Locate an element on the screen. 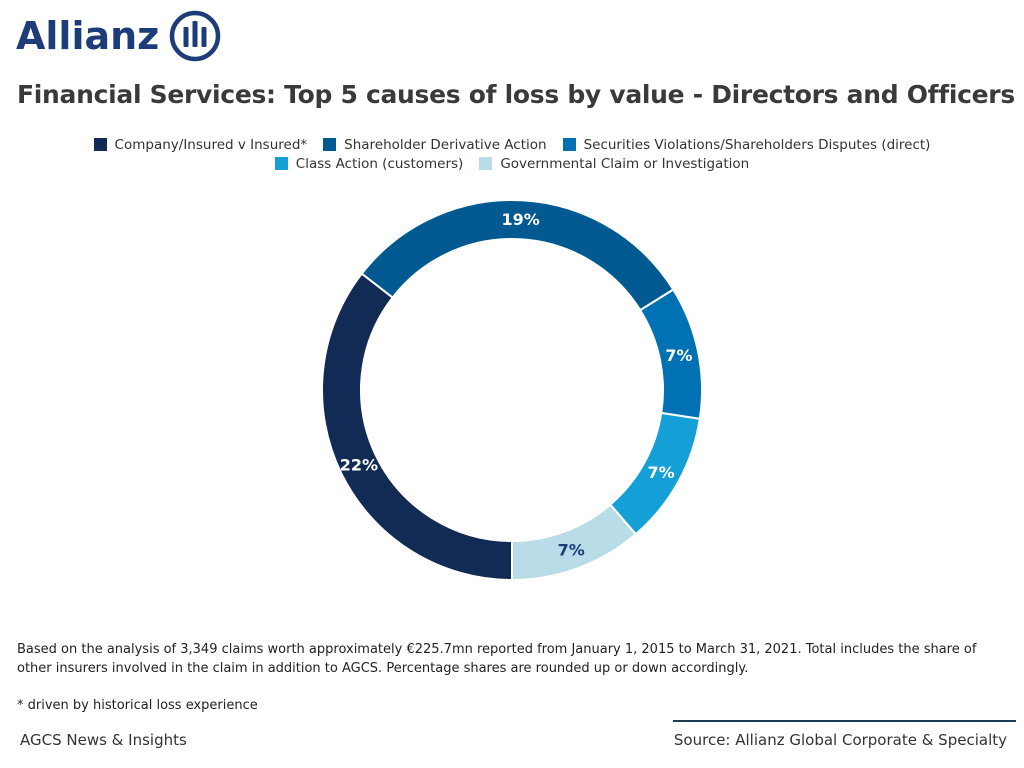  allianz-eagle-icon is located at coordinates (195, 36).